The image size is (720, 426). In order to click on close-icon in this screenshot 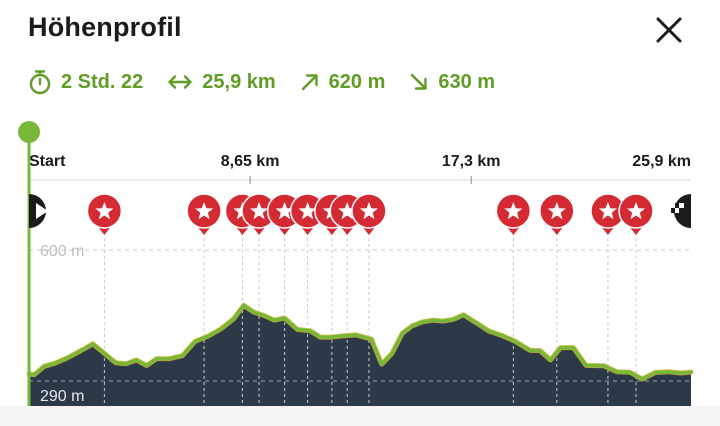, I will do `click(669, 30)`.